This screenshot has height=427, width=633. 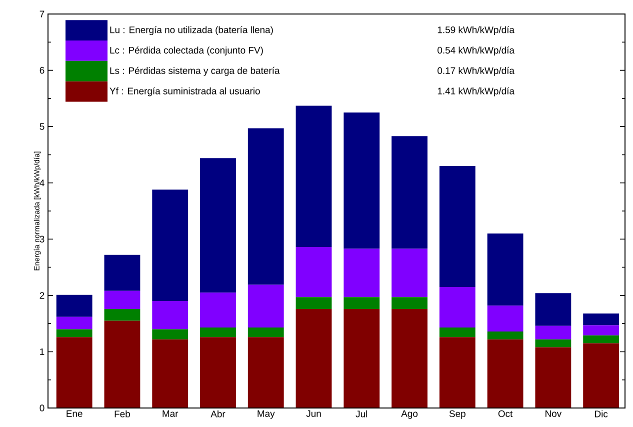 What do you see at coordinates (476, 51) in the screenshot?
I see `annotation: 0.54 kWh/kWp/día` at bounding box center [476, 51].